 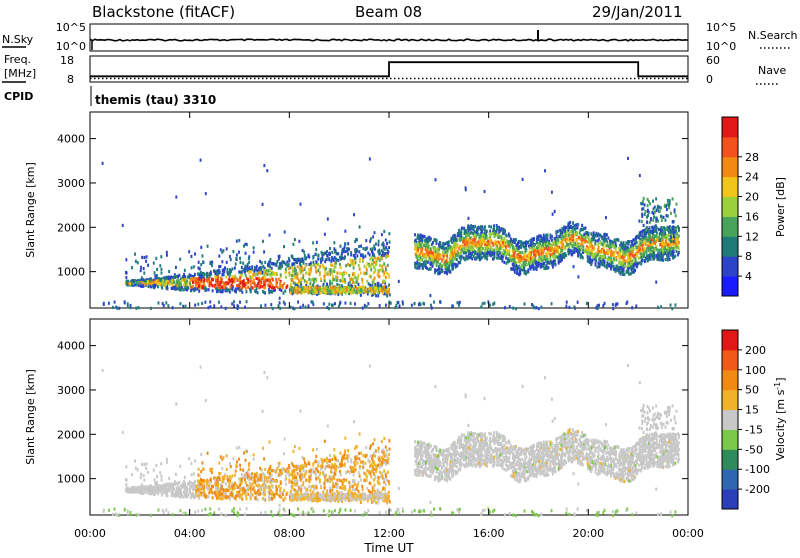 What do you see at coordinates (730, 207) in the screenshot?
I see `power-colorbar-swatches` at bounding box center [730, 207].